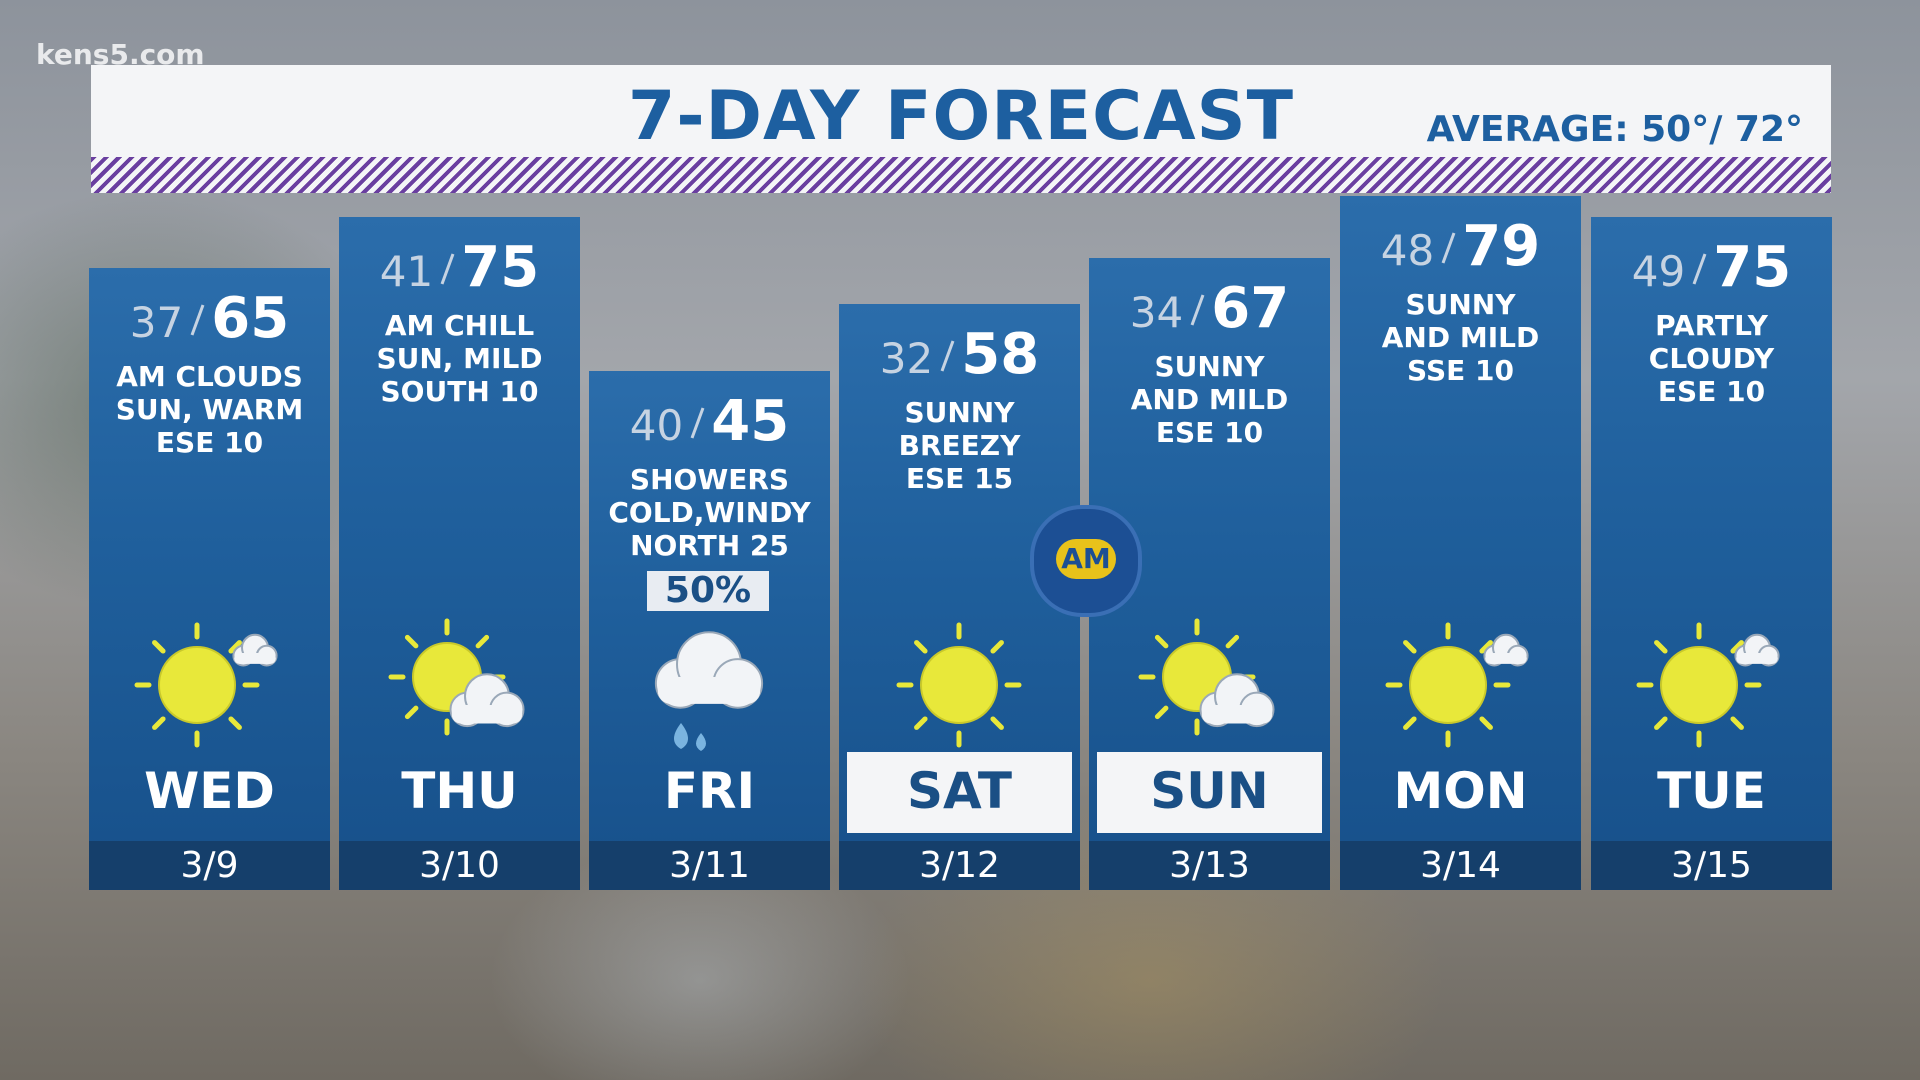 Image resolution: width=1920 pixels, height=1080 pixels. Describe the element at coordinates (209, 377) in the screenshot. I see `condition: AM CLOUDS` at that location.